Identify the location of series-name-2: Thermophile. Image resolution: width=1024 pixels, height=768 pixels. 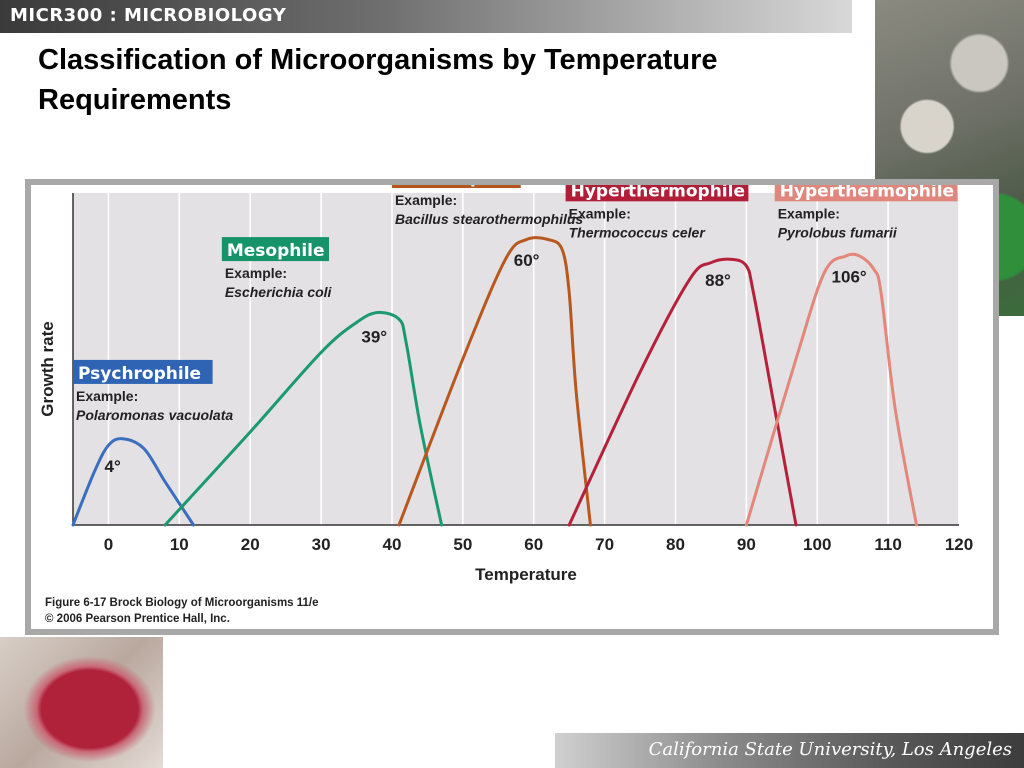
(457, 186).